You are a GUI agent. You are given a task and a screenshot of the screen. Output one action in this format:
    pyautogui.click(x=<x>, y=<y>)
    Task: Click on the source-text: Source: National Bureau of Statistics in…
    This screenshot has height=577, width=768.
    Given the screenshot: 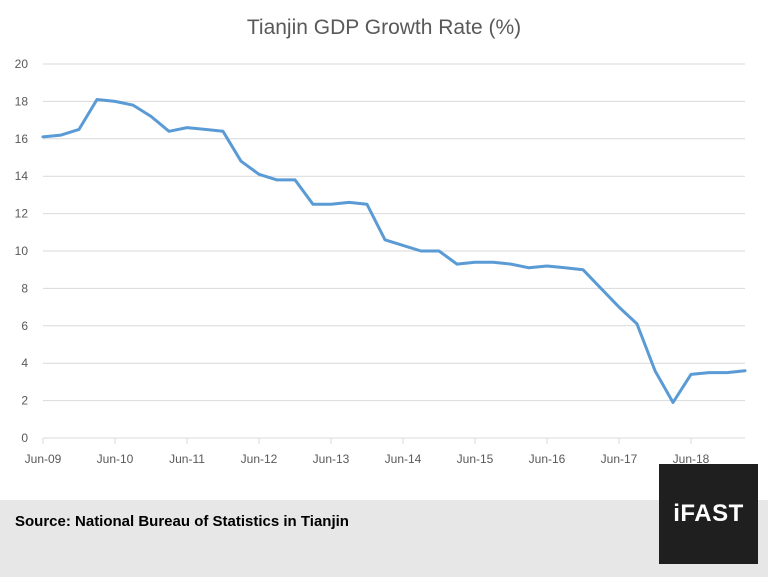 What is the action you would take?
    pyautogui.click(x=182, y=521)
    